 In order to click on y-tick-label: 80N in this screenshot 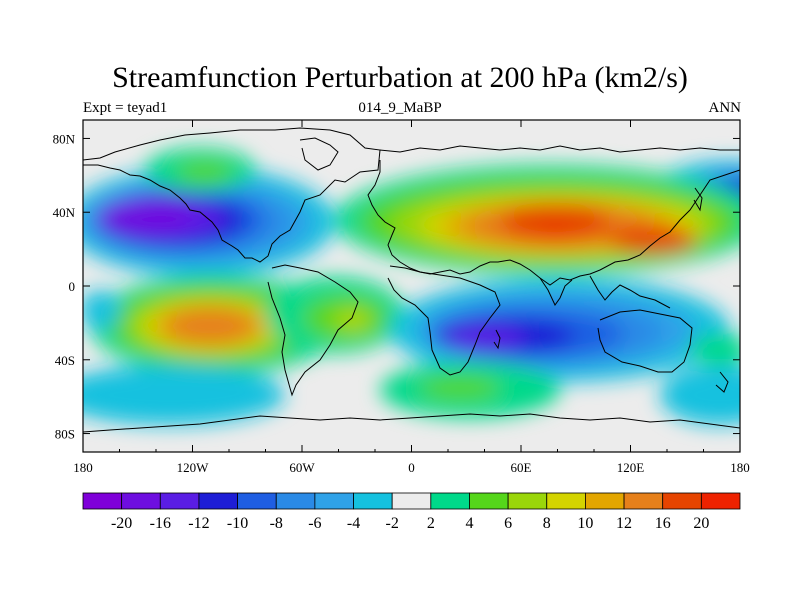, I will do `click(64, 138)`.